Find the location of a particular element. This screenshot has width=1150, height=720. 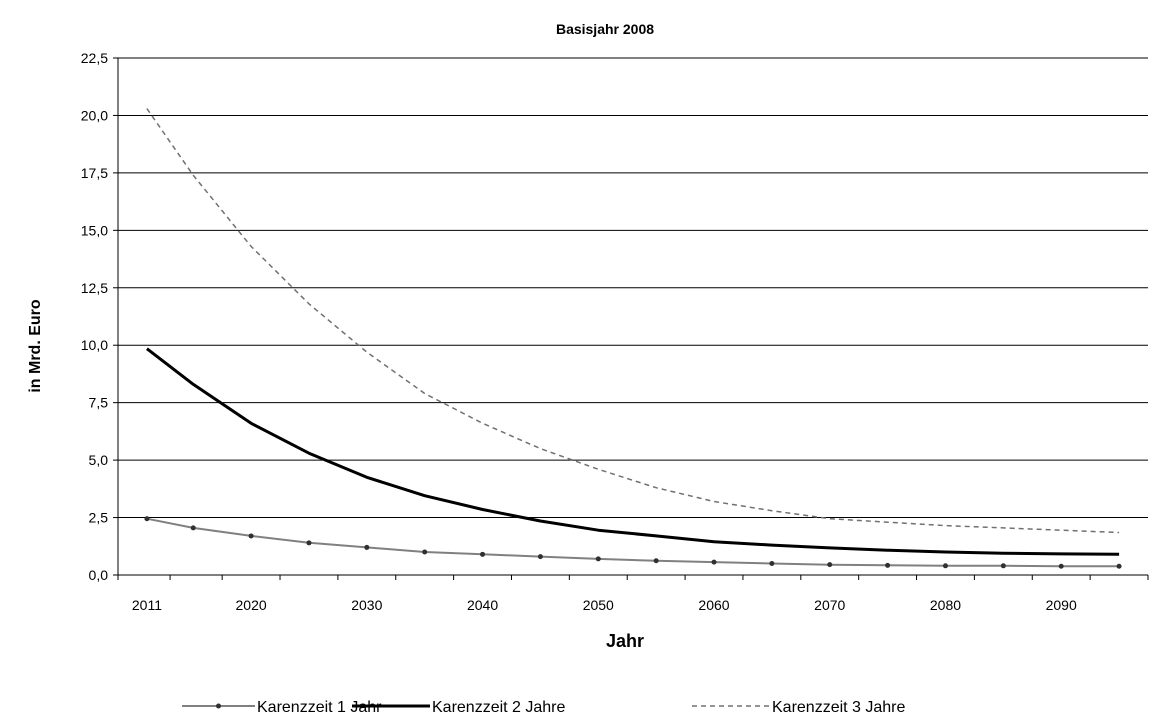

y-tick-label: 2,5 is located at coordinates (99, 518).